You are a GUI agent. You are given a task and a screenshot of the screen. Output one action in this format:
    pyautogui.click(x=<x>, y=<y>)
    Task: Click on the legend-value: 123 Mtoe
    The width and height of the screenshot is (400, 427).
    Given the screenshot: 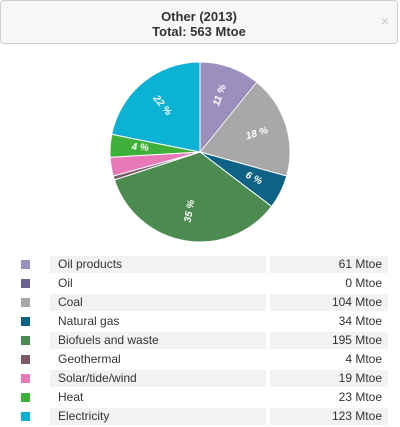 What is the action you would take?
    pyautogui.click(x=329, y=416)
    